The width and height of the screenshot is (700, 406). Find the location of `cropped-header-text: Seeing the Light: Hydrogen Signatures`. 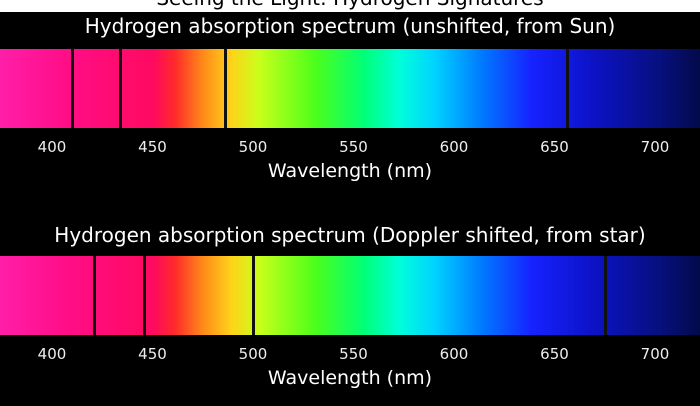

cropped-header-text: Seeing the Light: Hydrogen Signatures is located at coordinates (350, 4).